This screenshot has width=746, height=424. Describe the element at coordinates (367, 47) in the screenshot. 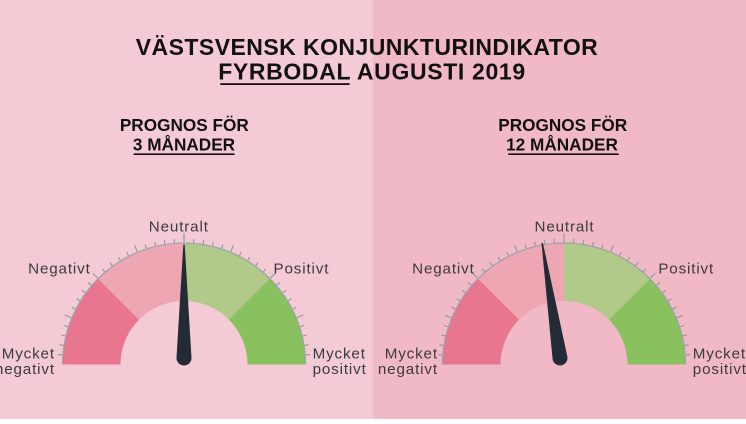

I see `svg-text: VÄSTSVENSK KONJUNKTURINDIKATOR` at that location.